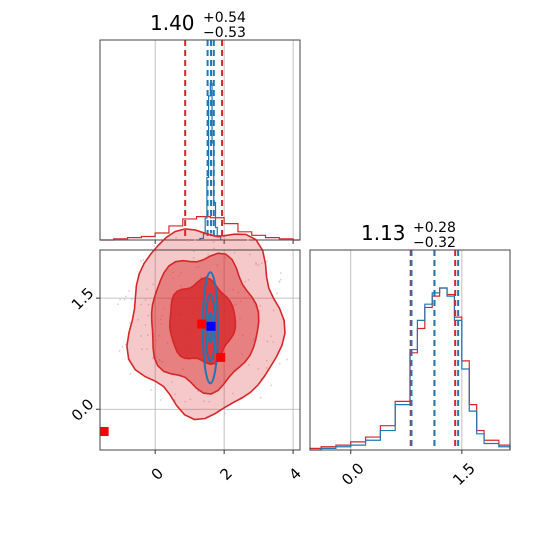 This screenshot has height=550, width=550. Describe the element at coordinates (83, 410) in the screenshot. I see `y-tick-label: 0.0` at that location.